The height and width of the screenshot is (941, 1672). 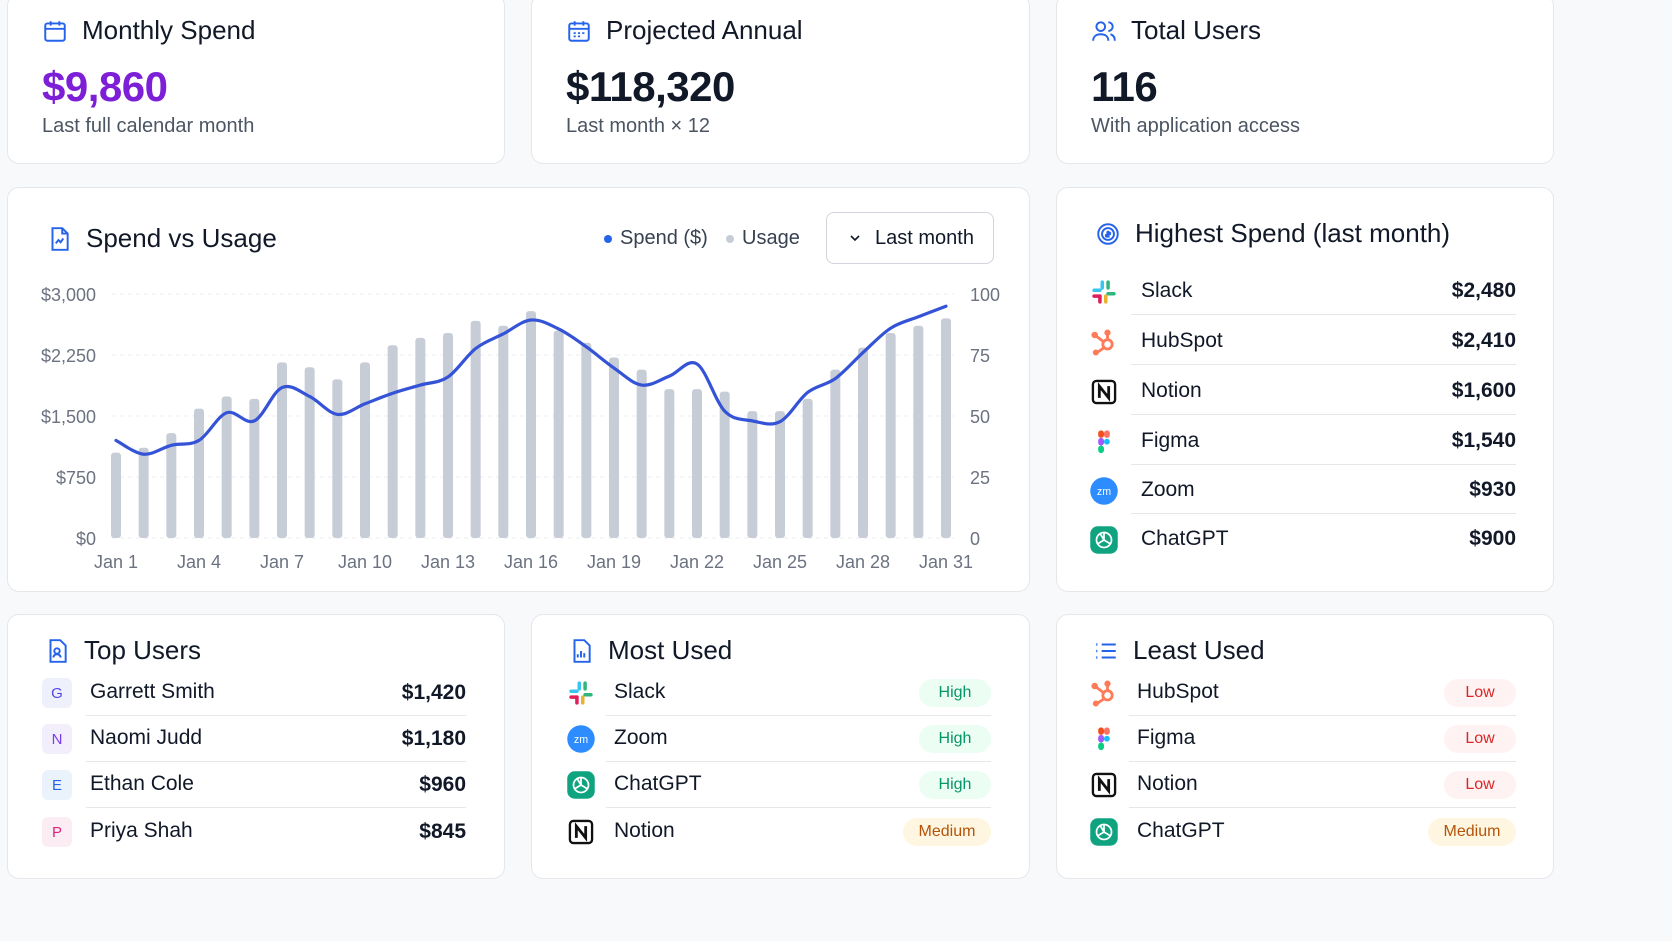 I want to click on legend-usage-label: Usage, so click(x=771, y=238).